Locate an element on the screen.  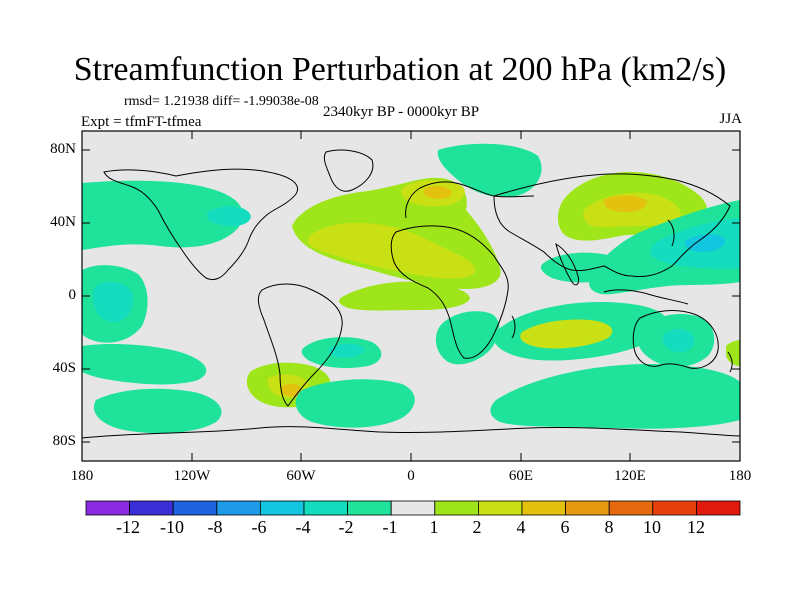
contour-sh-south-america-max is located at coordinates (291, 390).